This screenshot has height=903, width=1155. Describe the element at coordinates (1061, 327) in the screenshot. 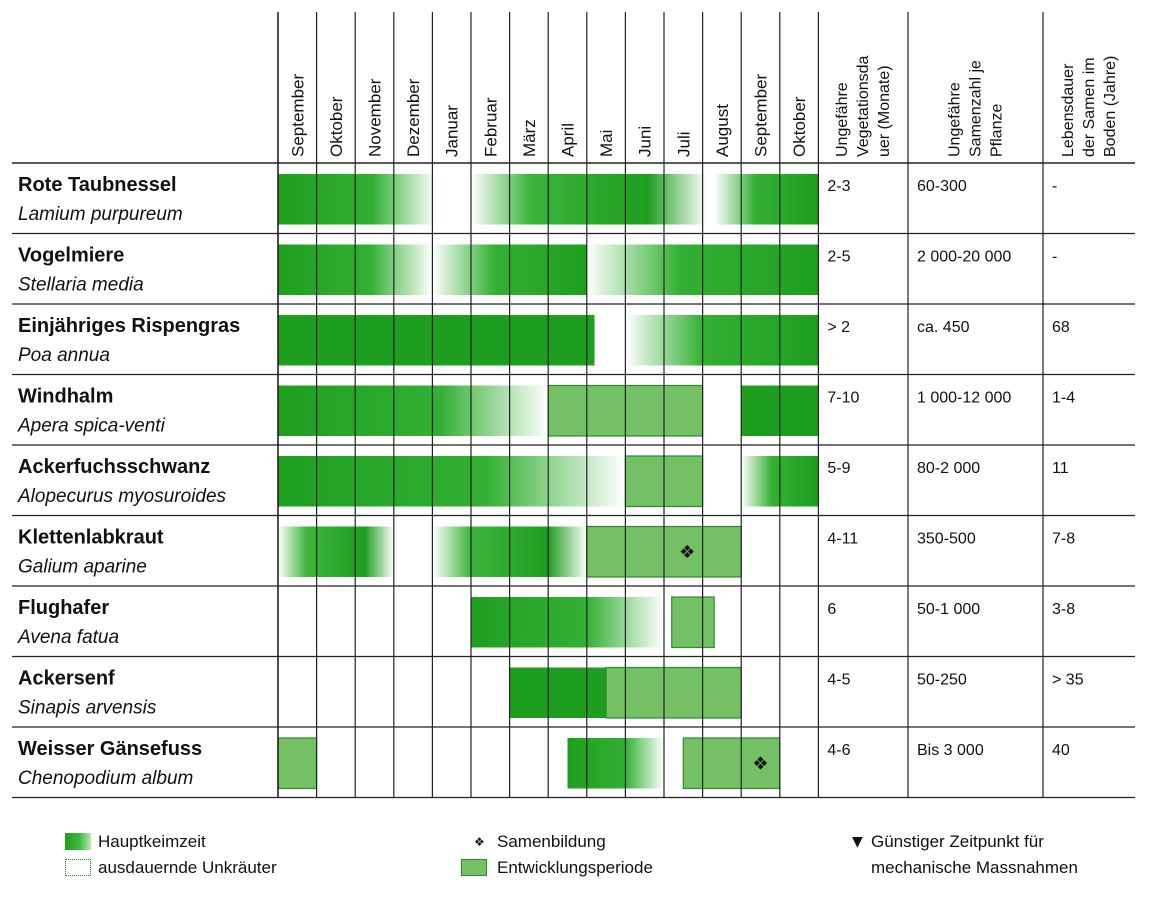

I see `row-value-cell: 68` at that location.